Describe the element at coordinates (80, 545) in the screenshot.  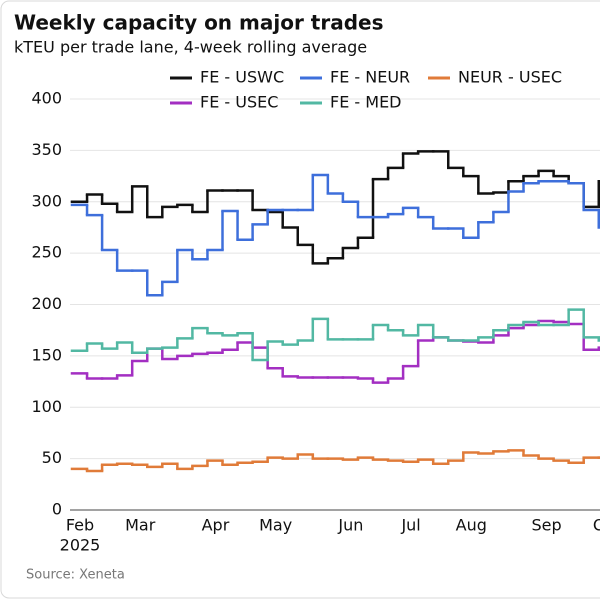
I see `x-year-label: 2025` at that location.